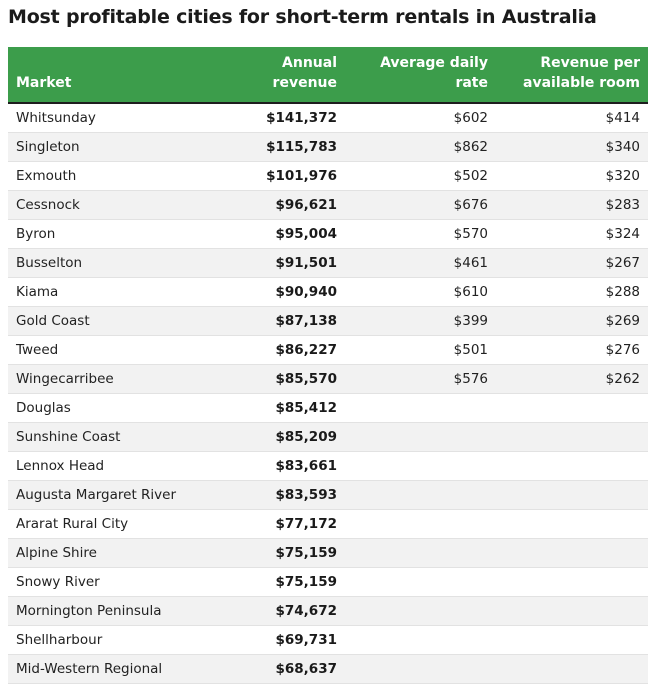  I want to click on cell-annual-revenue: $85,209, so click(277, 437).